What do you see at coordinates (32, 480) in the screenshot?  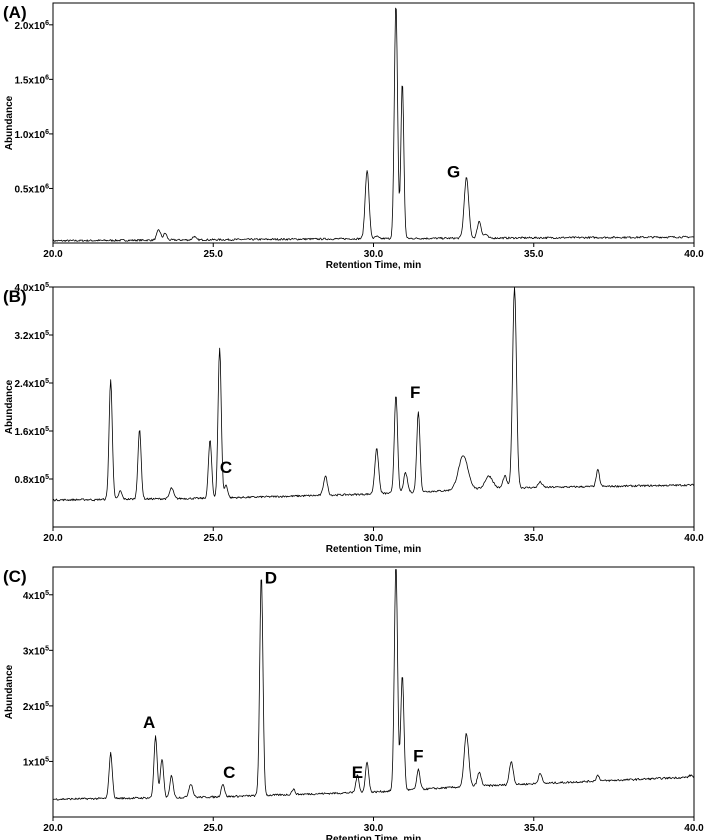 I see `y-tick-label: 0.8x10⁵` at bounding box center [32, 480].